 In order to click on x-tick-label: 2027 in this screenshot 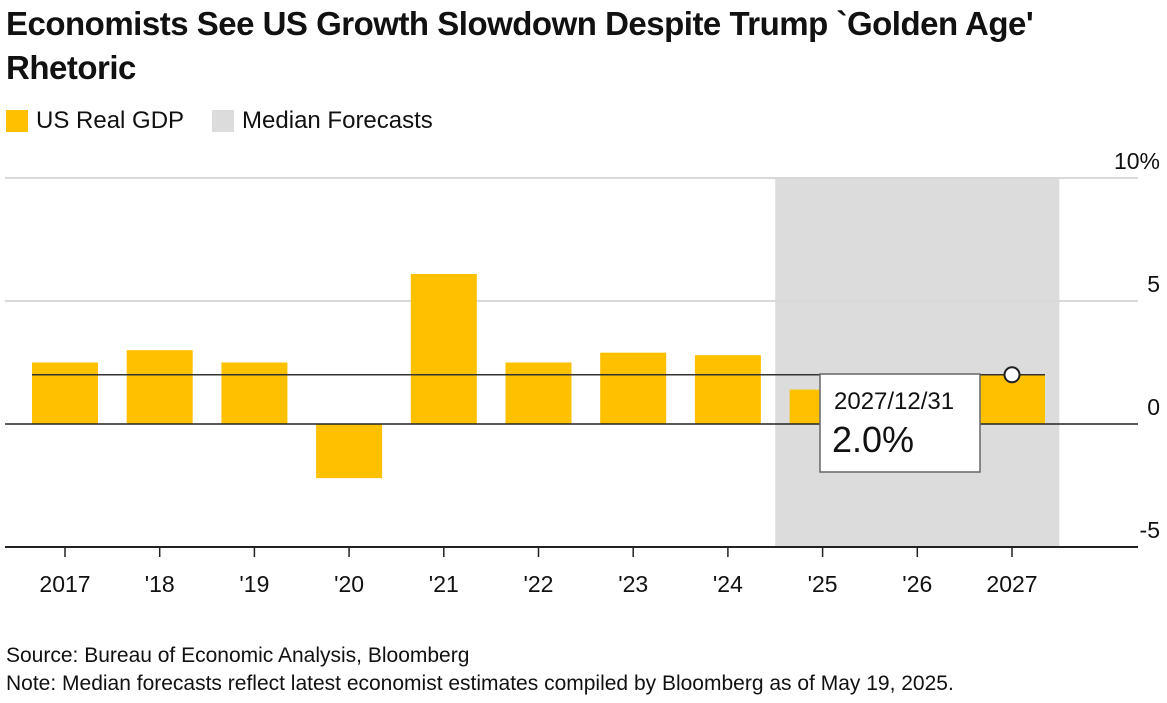, I will do `click(1011, 584)`.